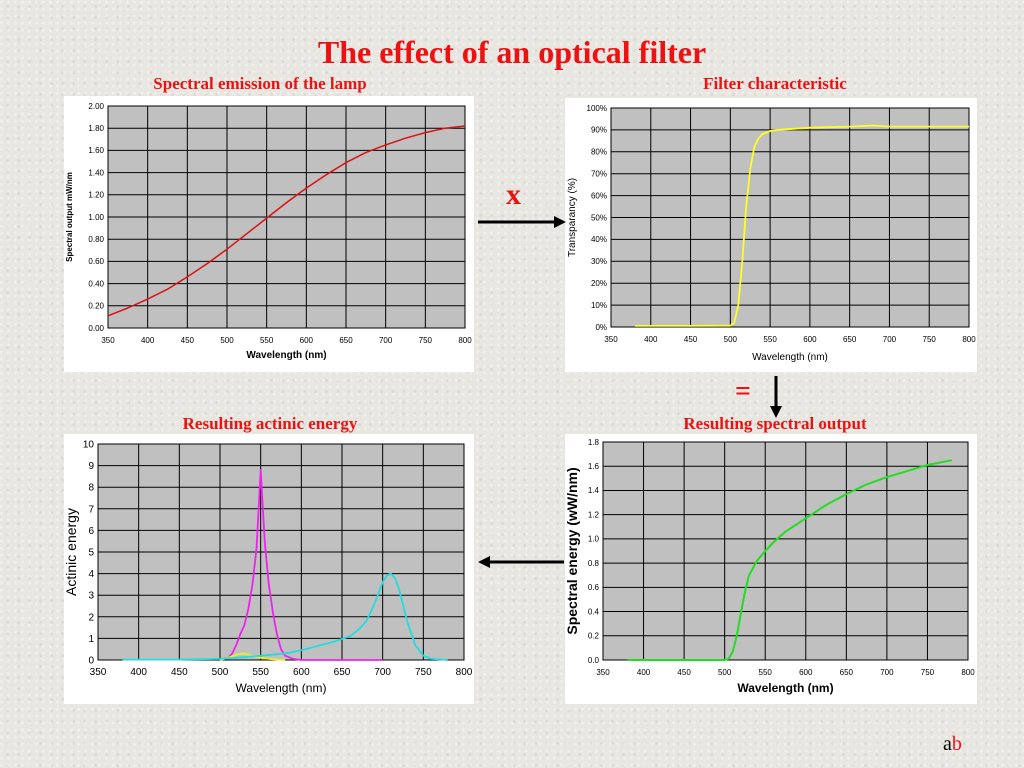  What do you see at coordinates (599, 195) in the screenshot?
I see `y-tick-label: 60%` at bounding box center [599, 195].